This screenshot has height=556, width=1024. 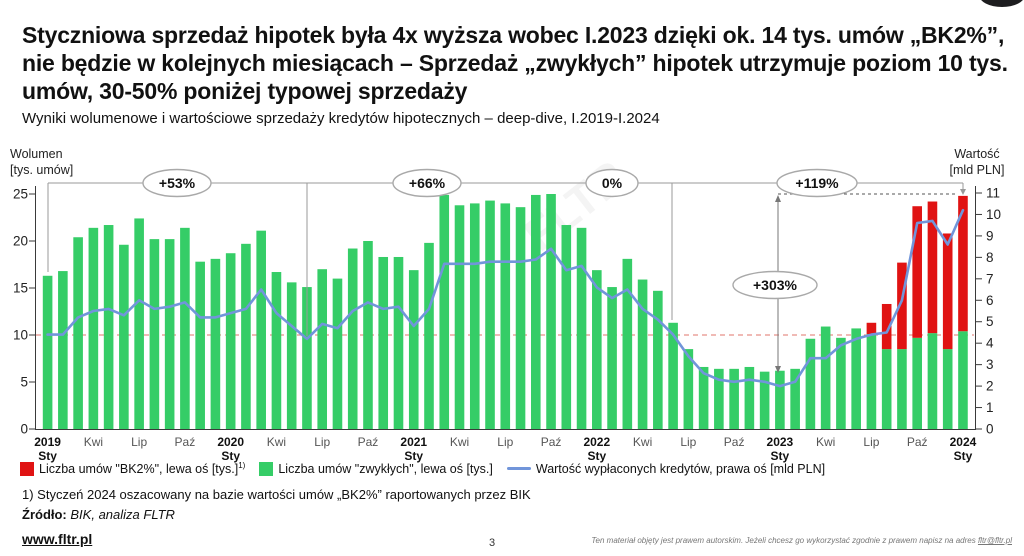 What do you see at coordinates (990, 386) in the screenshot?
I see `svg-text: 2` at bounding box center [990, 386].